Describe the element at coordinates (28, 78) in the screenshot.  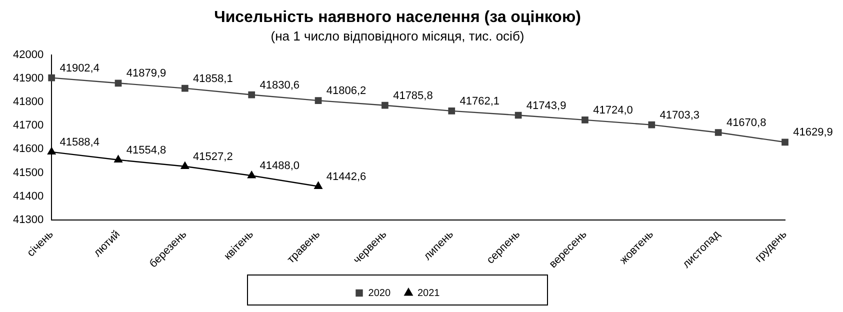
I see `y-tick-label: 41900` at that location.